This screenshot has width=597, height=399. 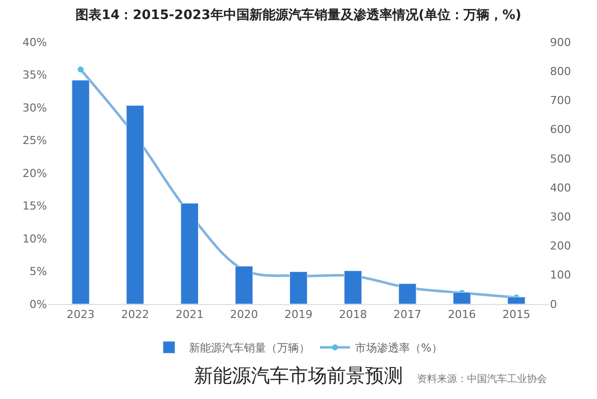 What do you see at coordinates (249, 348) in the screenshot?
I see `legend-label: 新能源汽车销量（万辆）` at bounding box center [249, 348].